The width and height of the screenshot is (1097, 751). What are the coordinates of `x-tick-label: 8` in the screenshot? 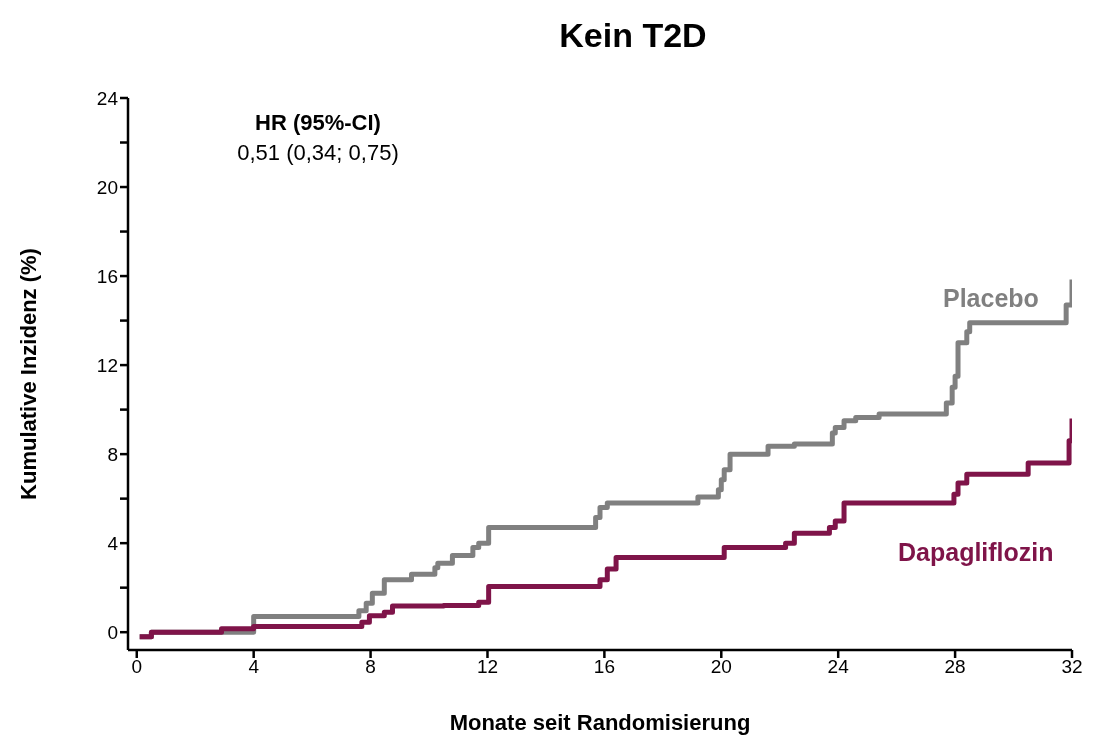 It's located at (370, 667).